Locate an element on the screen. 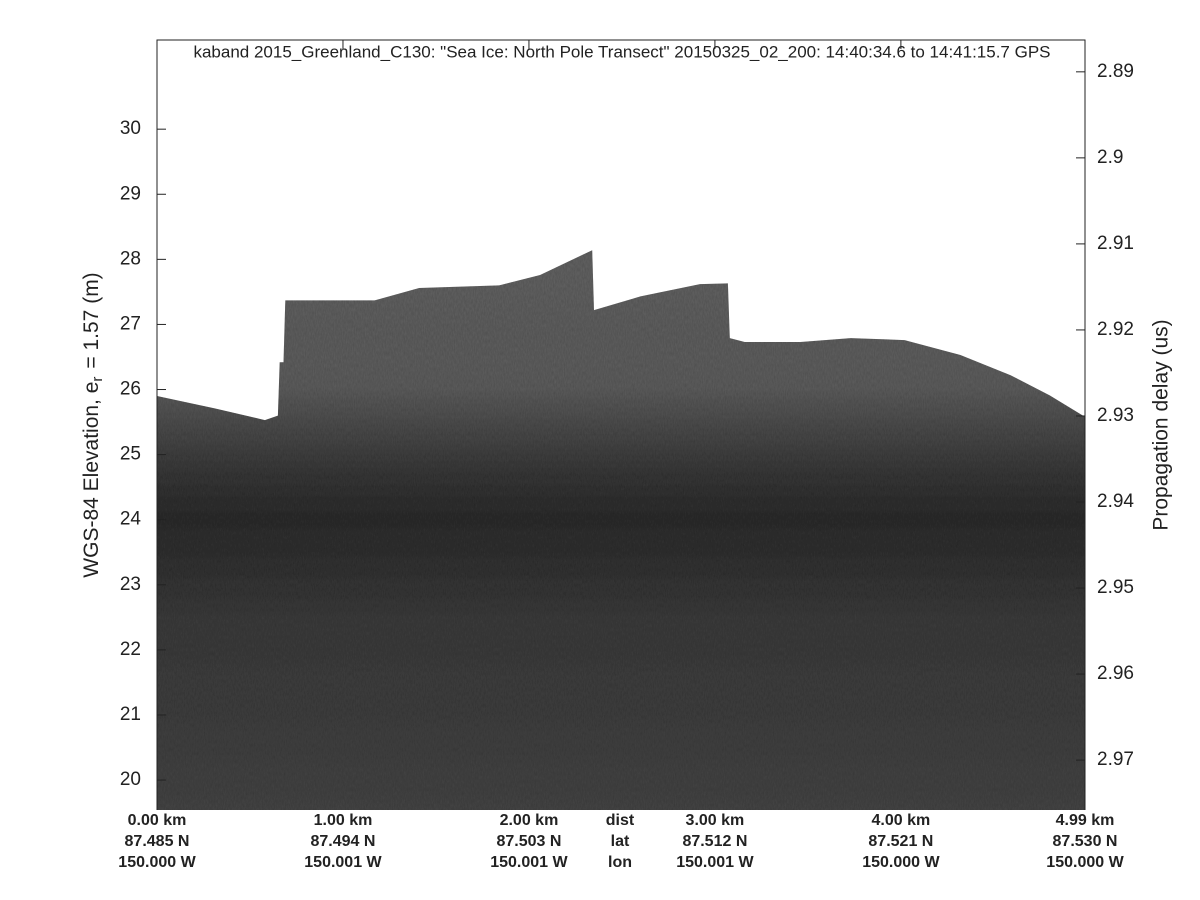 The image size is (1200, 900). x-tick-label: 2.00 km is located at coordinates (529, 820).